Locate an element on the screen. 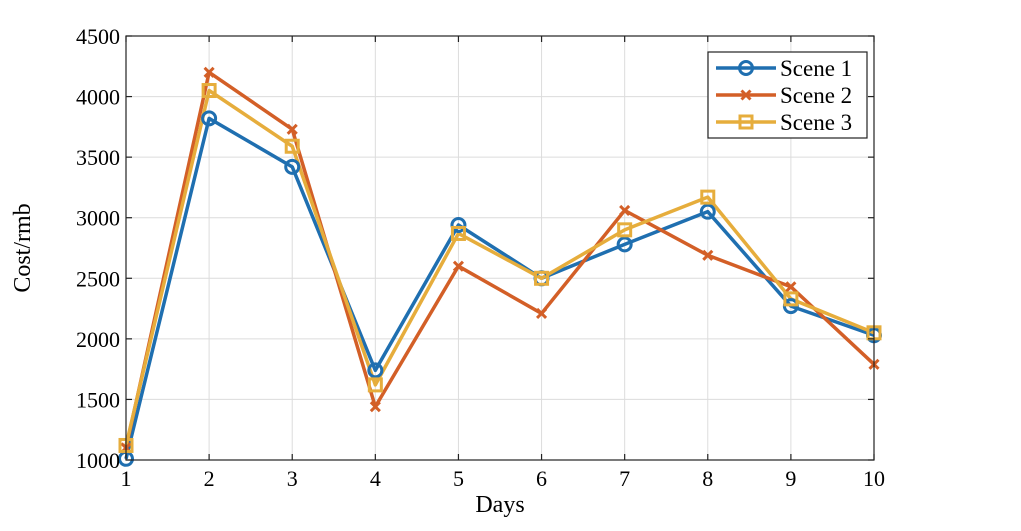 This screenshot has width=1021, height=531. x-tick-labels: 1 2 3 4 5 6 7 8 9 10 is located at coordinates (503, 478).